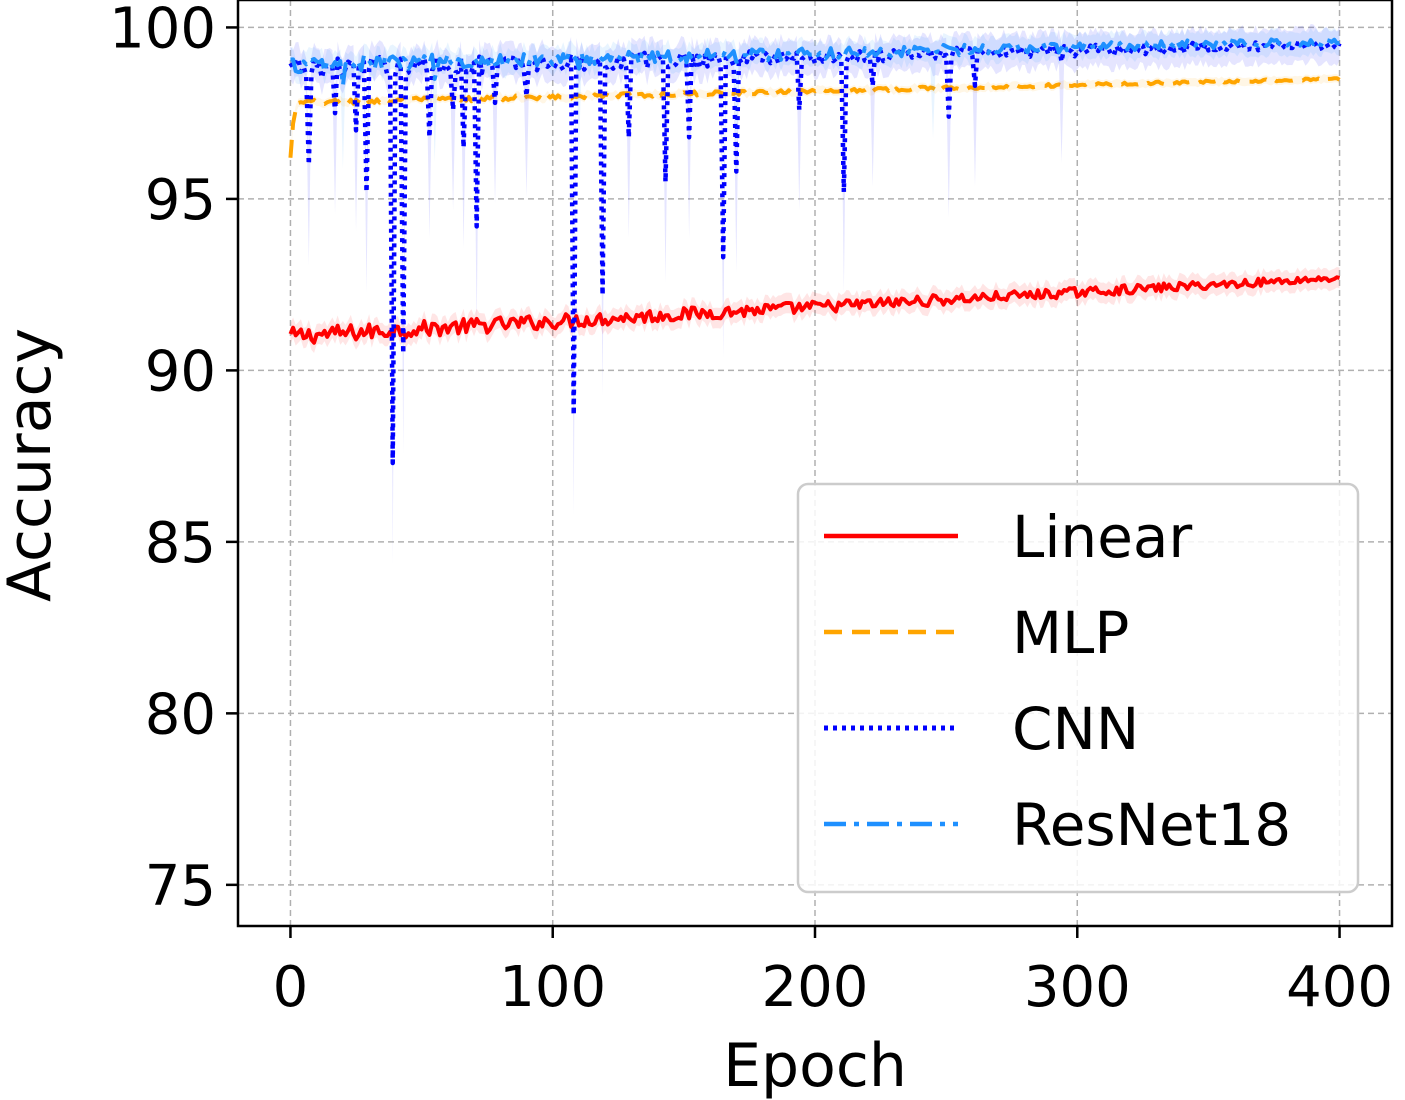  Describe the element at coordinates (552, 987) in the screenshot. I see `x-tick-label: 100` at that location.